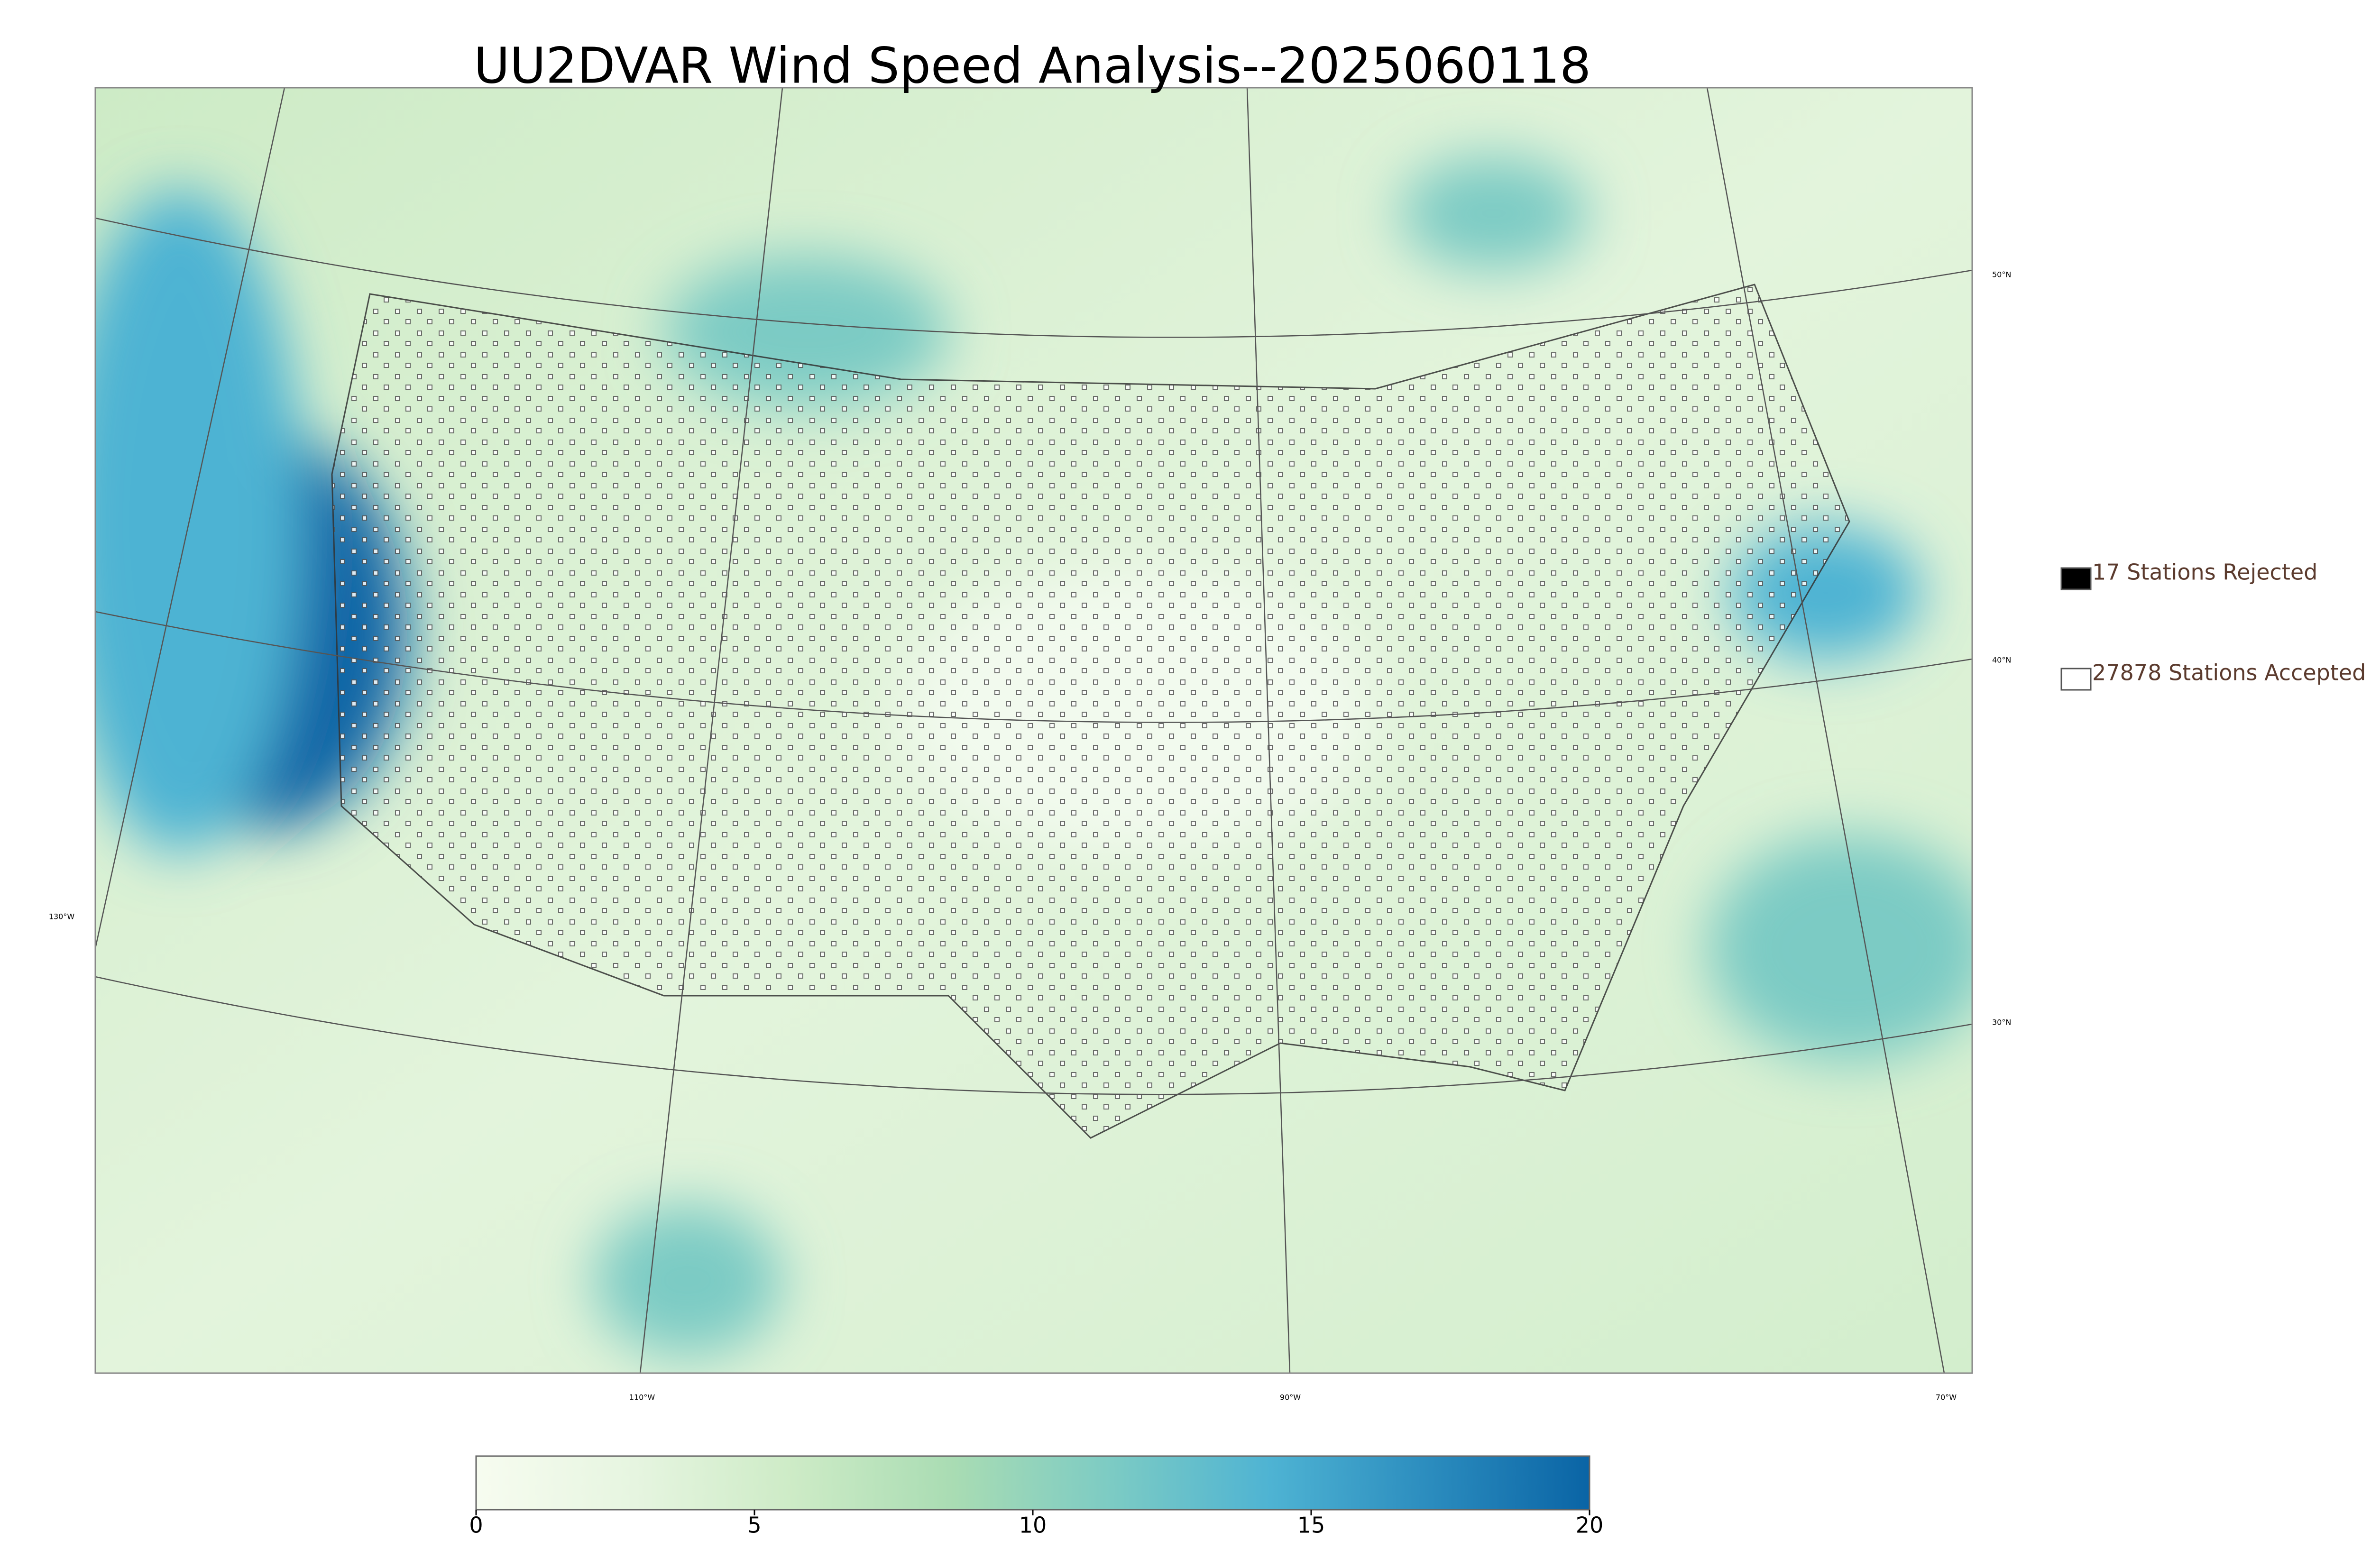 This screenshot has height=1568, width=2371. Describe the element at coordinates (2002, 274) in the screenshot. I see `lat-label: 50°N` at that location.